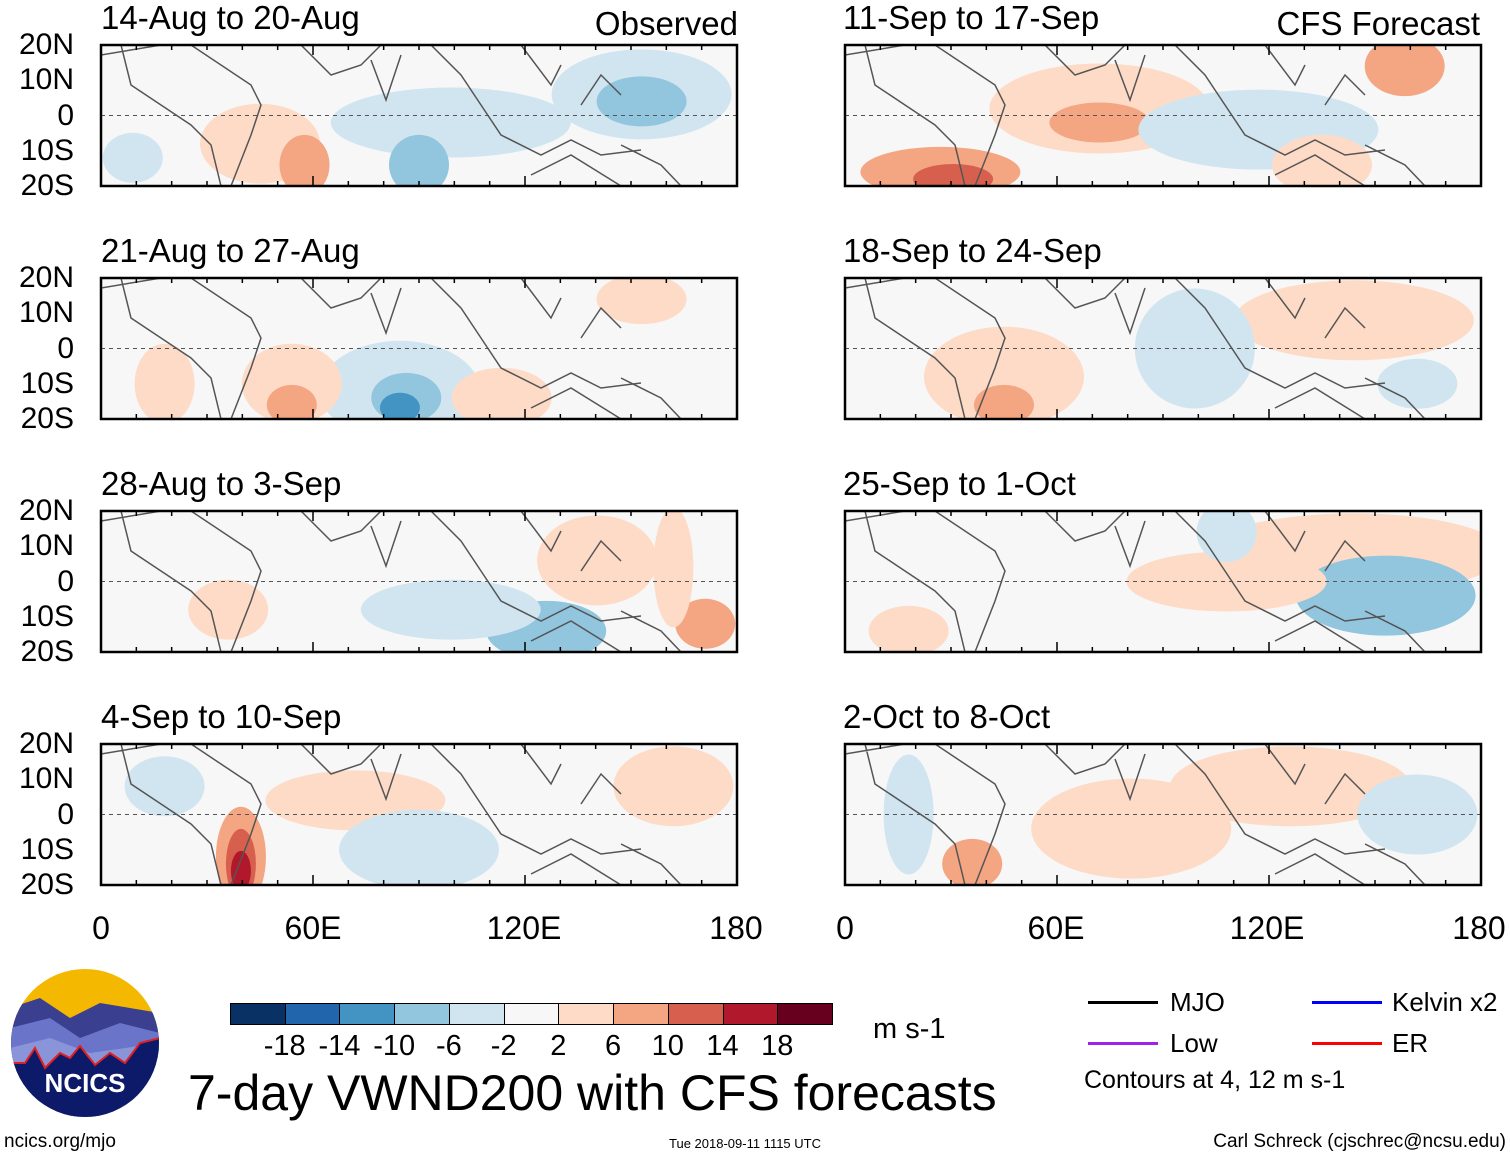  Describe the element at coordinates (1123, 1002) in the screenshot. I see `legend-mjo-line` at that location.